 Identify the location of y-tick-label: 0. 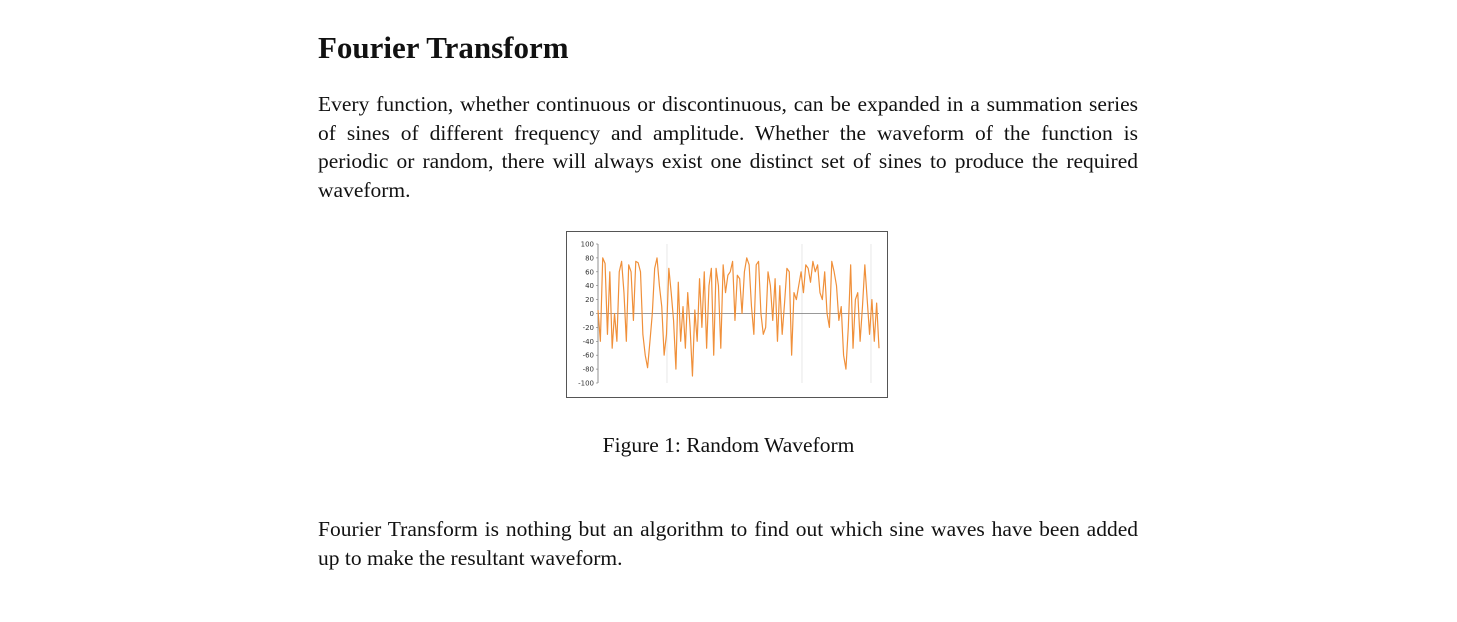
(592, 314).